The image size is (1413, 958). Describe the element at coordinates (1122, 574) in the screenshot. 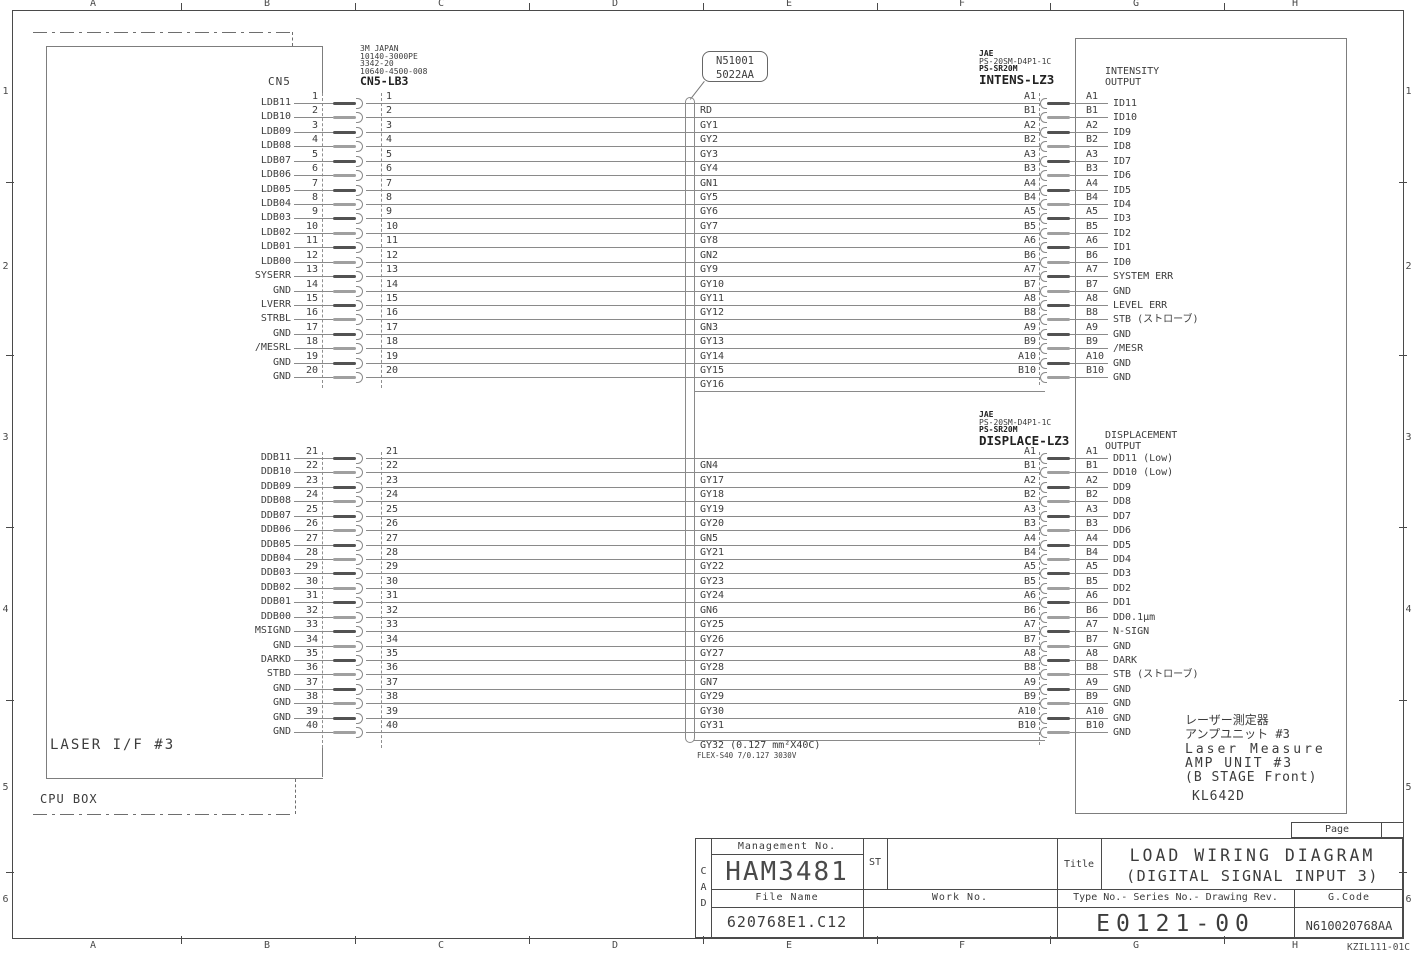

I see `output-signal-label: DD3` at that location.